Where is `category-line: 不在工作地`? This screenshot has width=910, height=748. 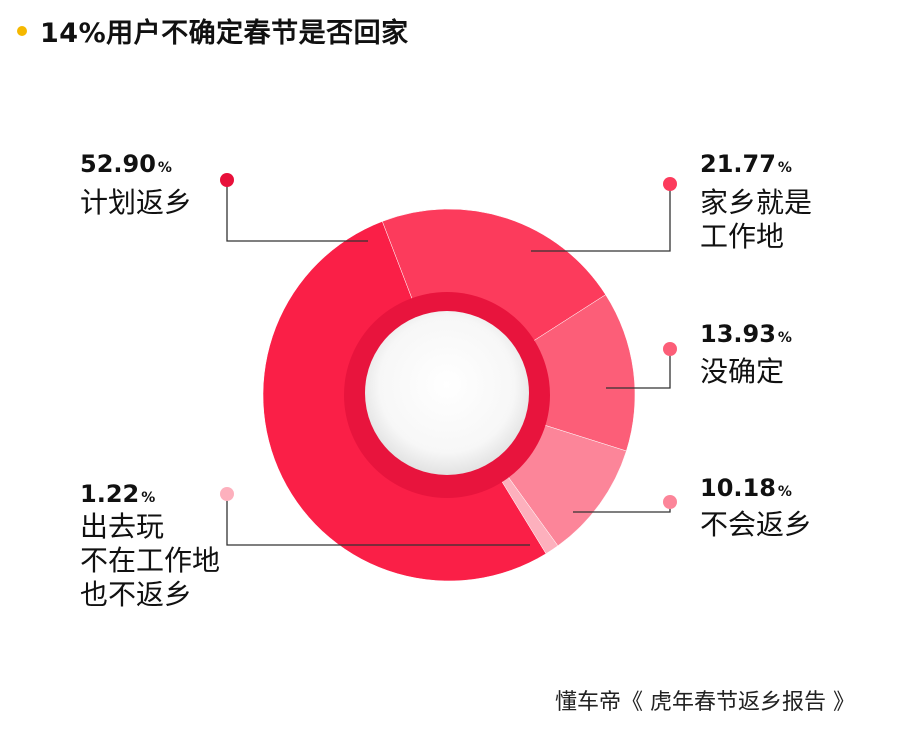 category-line: 不在工作地 is located at coordinates (150, 560).